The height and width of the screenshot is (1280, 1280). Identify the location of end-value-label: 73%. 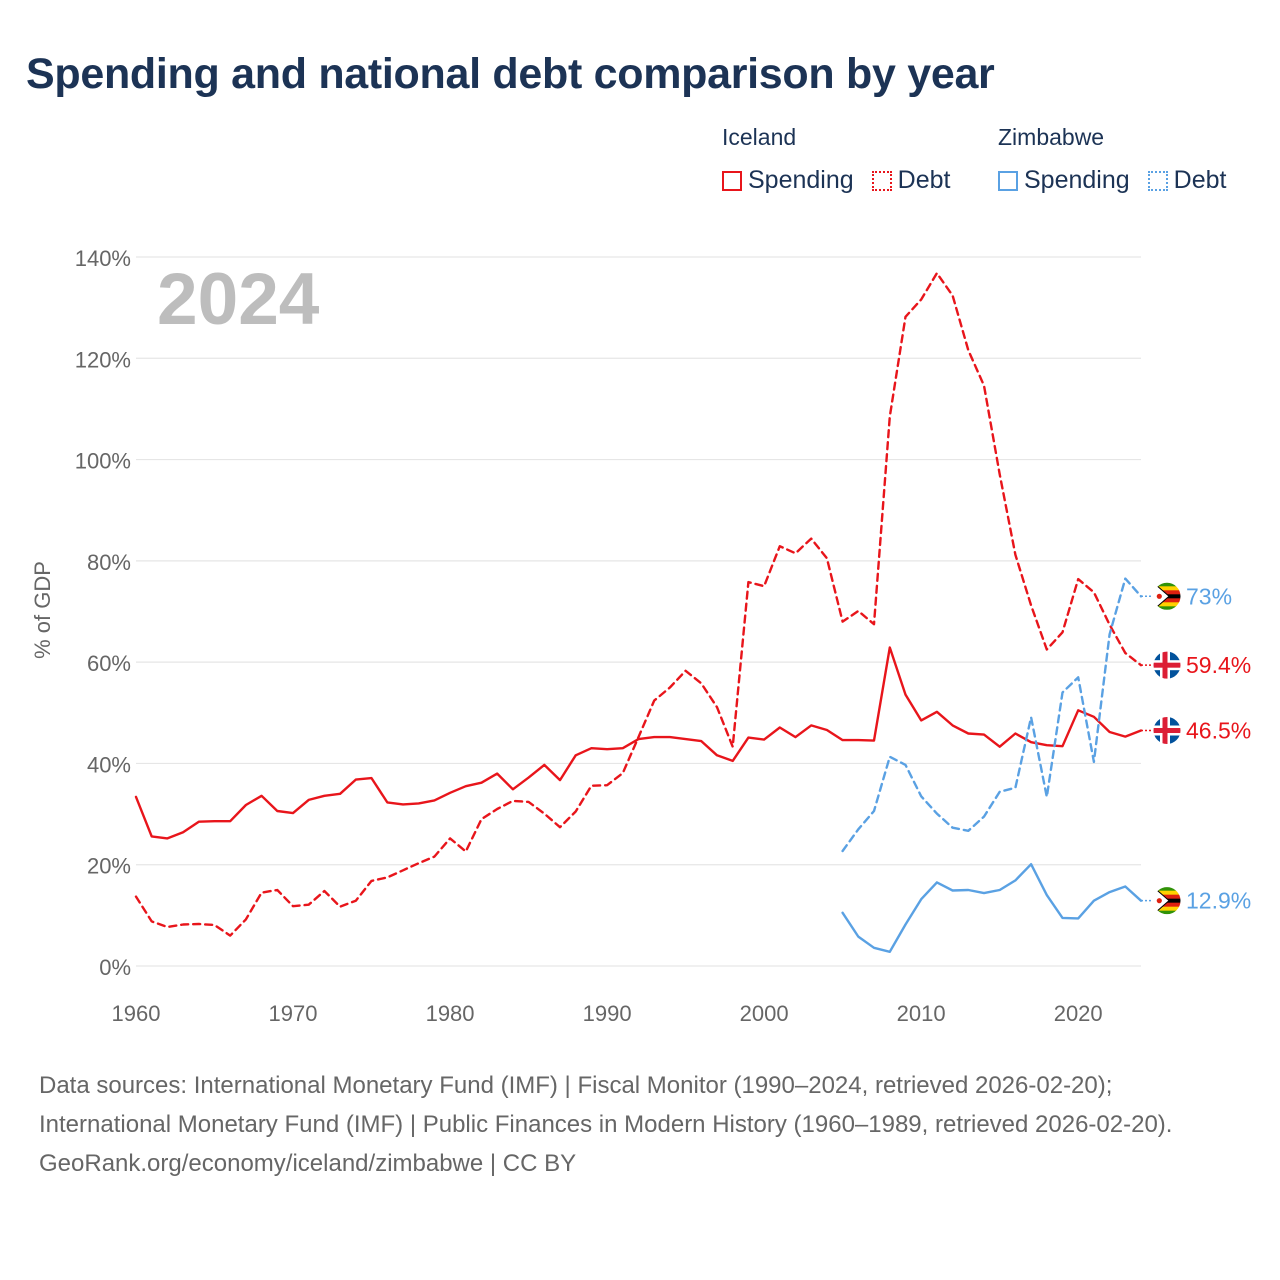
(1209, 596).